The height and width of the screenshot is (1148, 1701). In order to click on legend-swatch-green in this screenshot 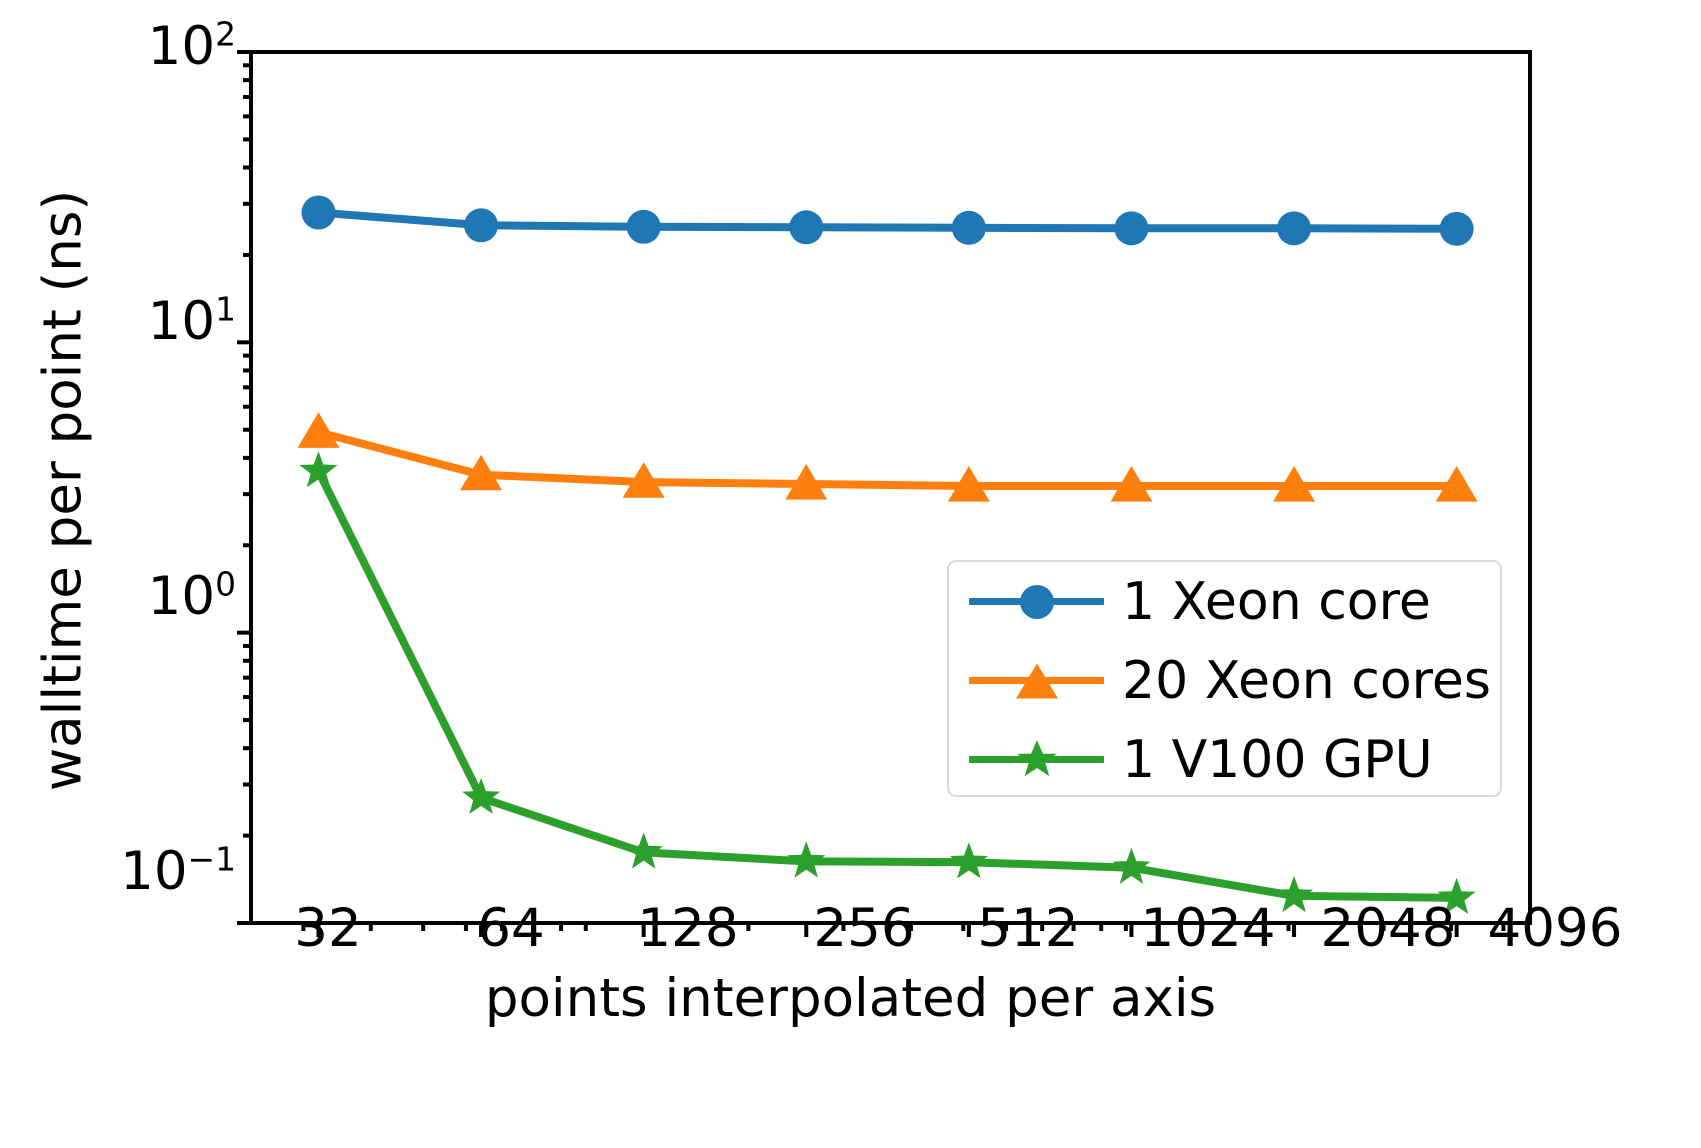, I will do `click(1036, 759)`.